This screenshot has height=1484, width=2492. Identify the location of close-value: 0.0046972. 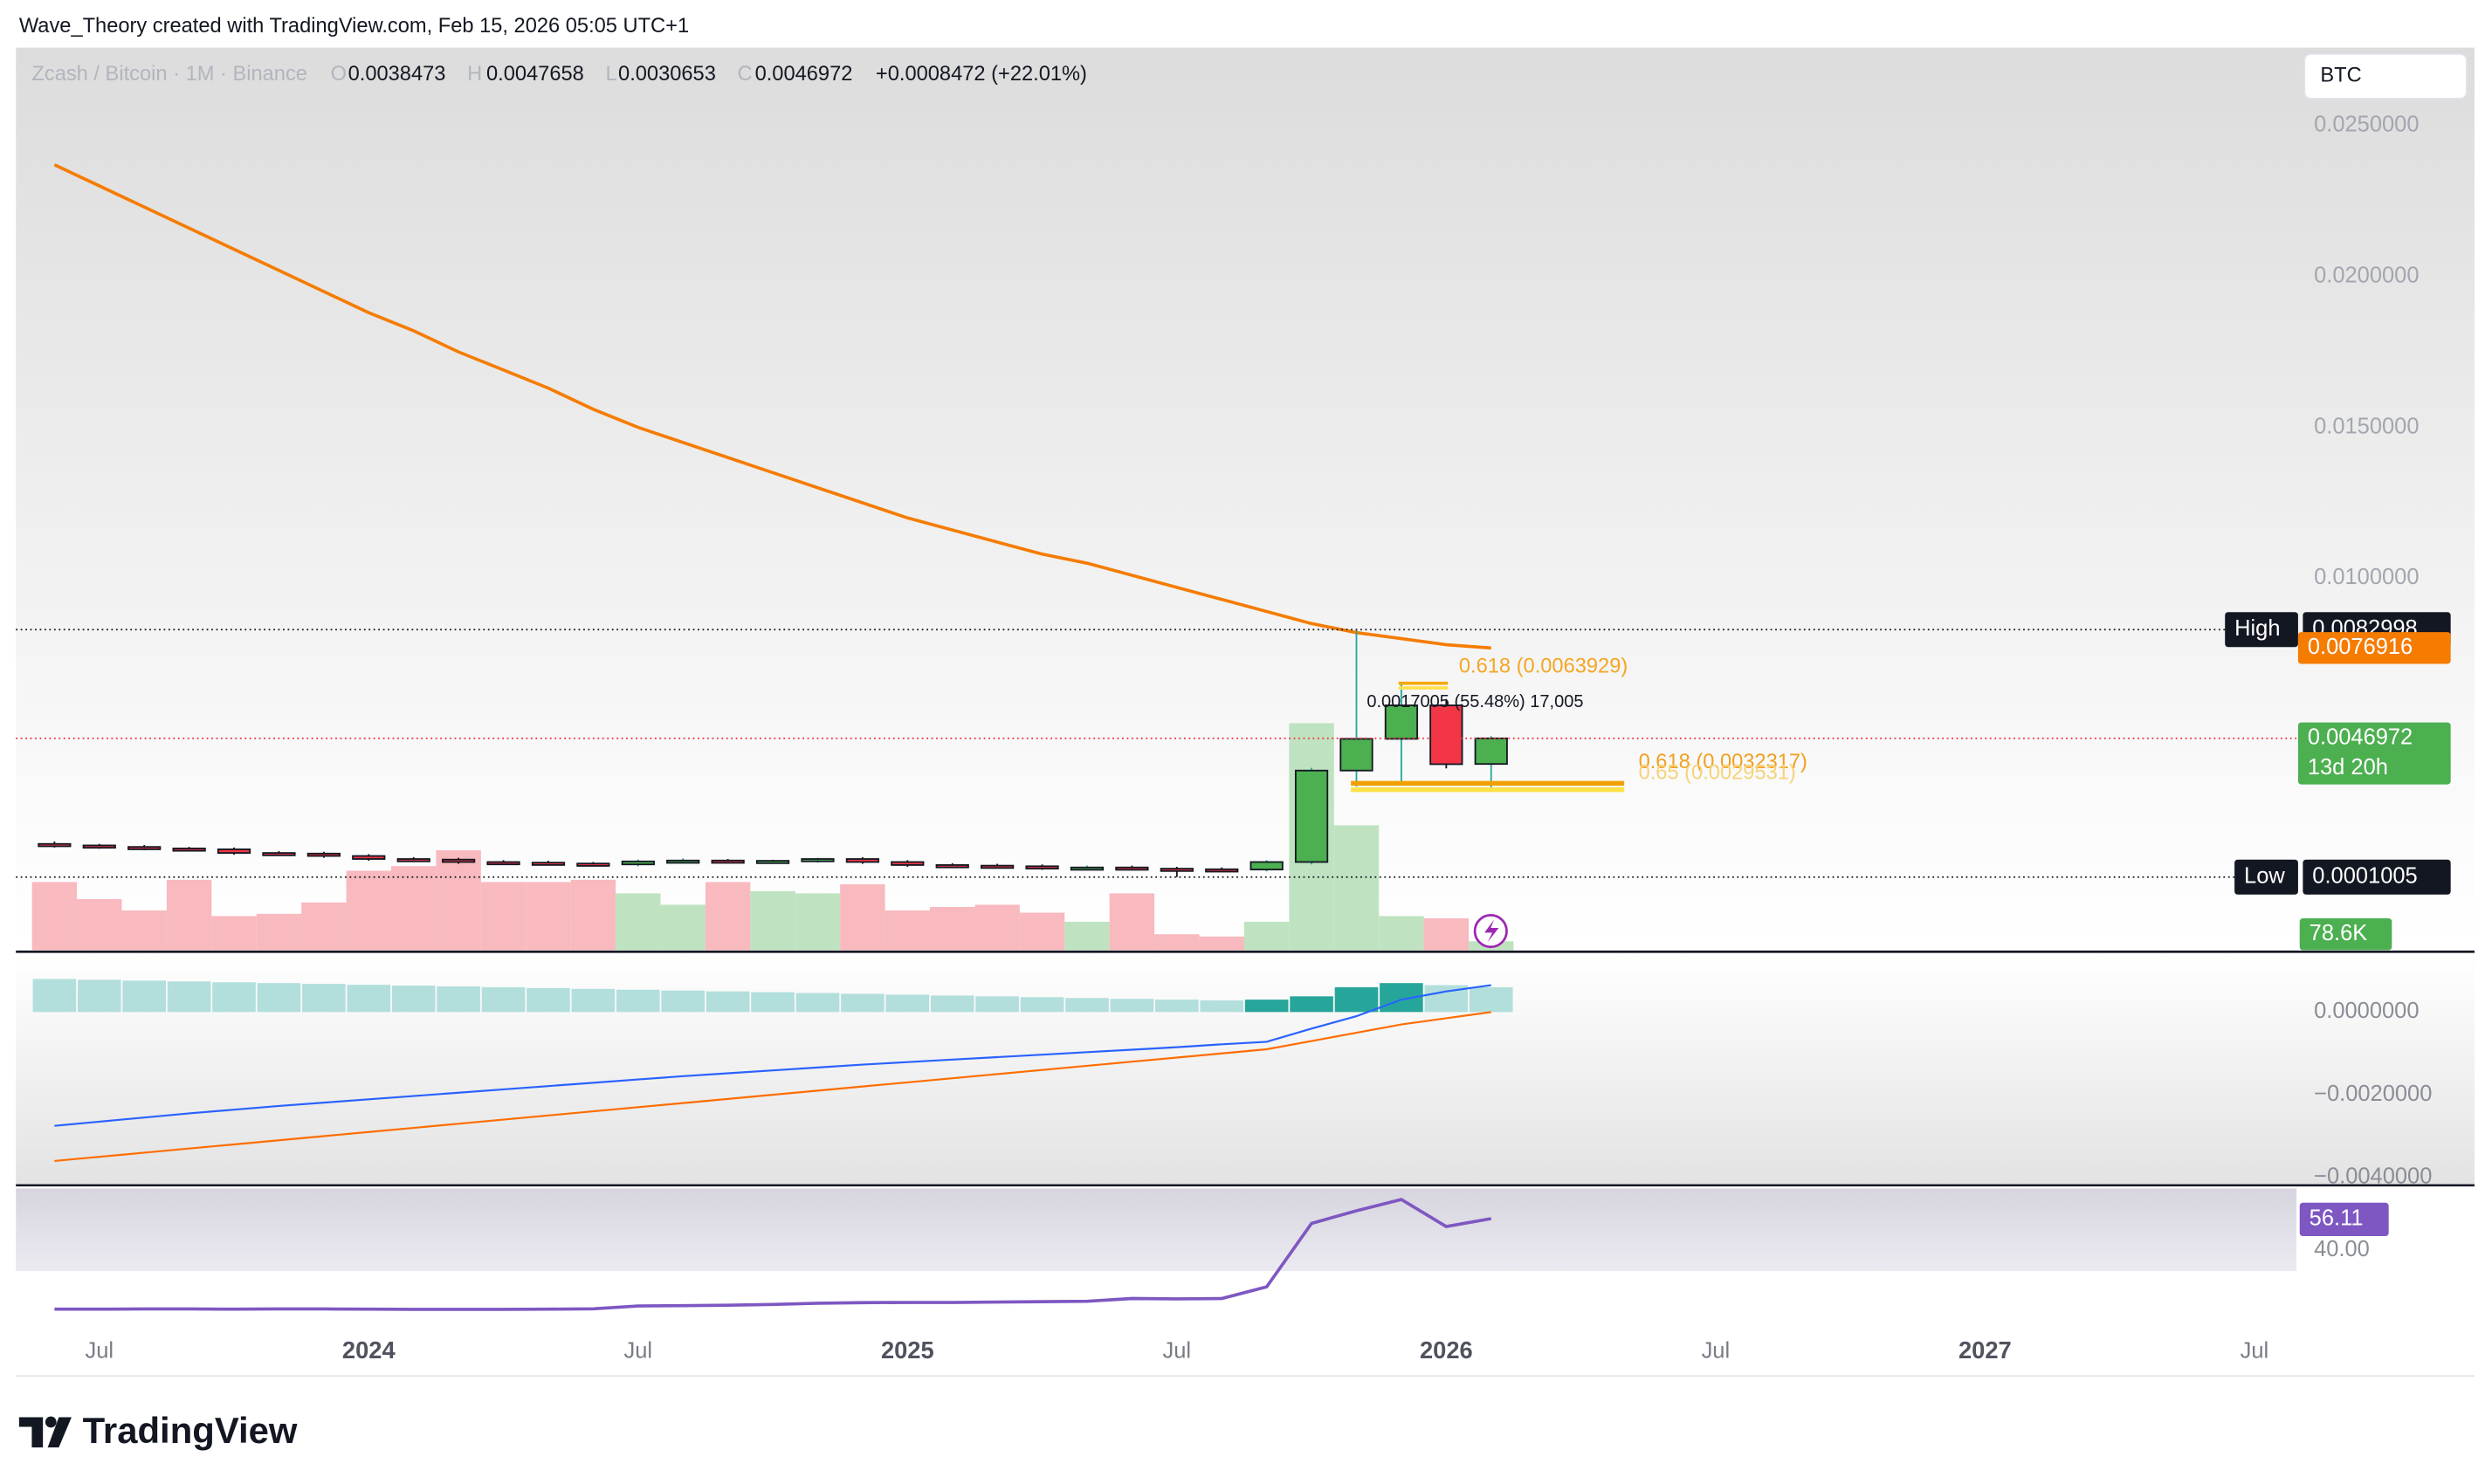
(804, 74).